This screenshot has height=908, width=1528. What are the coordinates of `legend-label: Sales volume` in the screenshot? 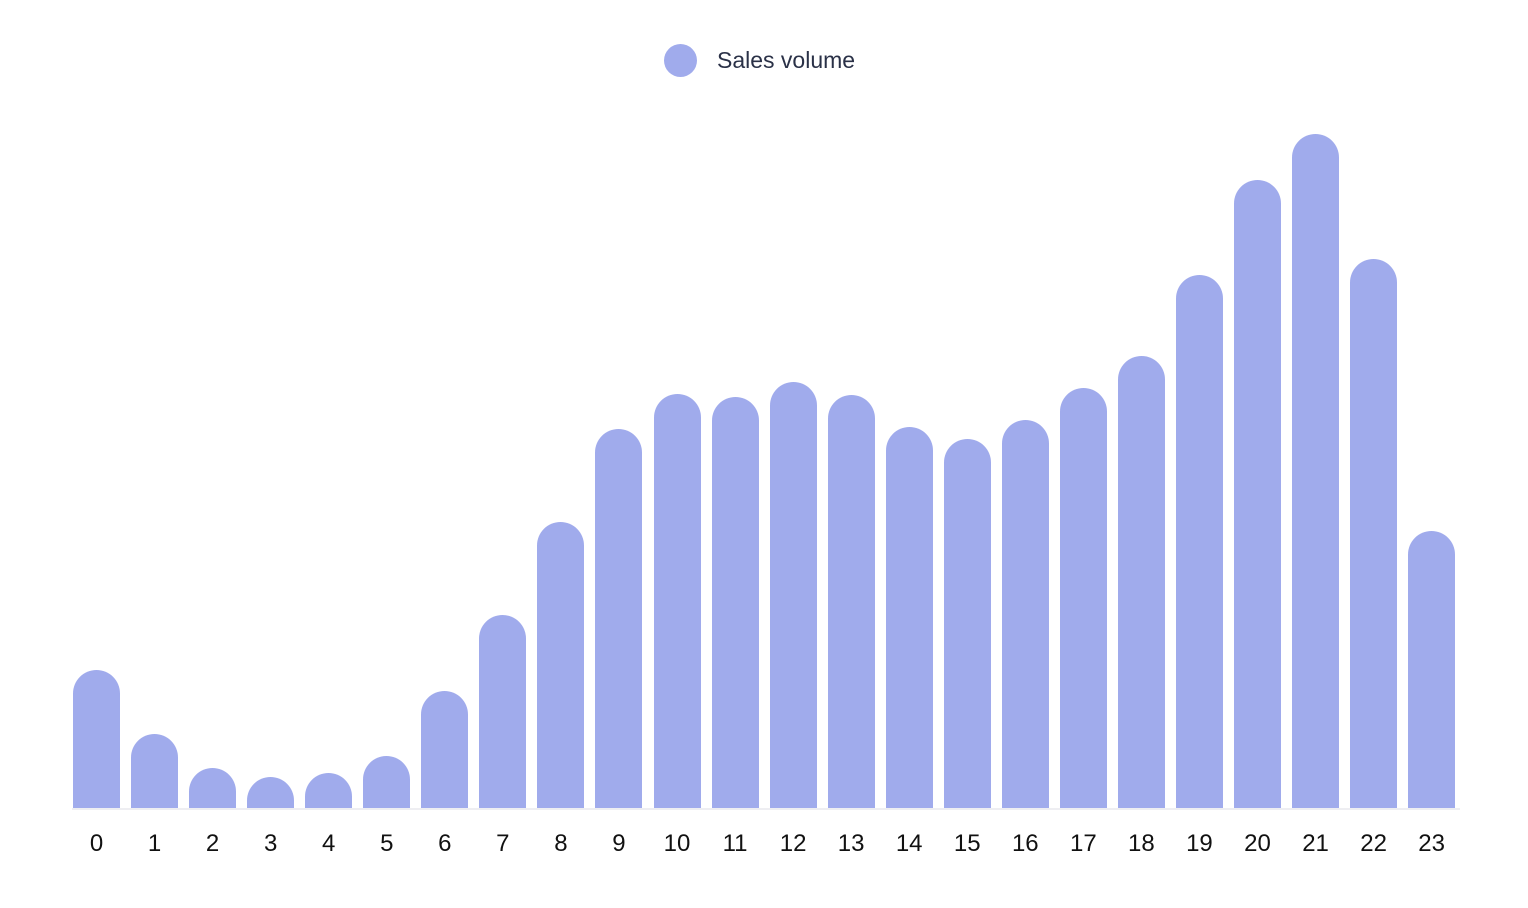 It's located at (786, 60).